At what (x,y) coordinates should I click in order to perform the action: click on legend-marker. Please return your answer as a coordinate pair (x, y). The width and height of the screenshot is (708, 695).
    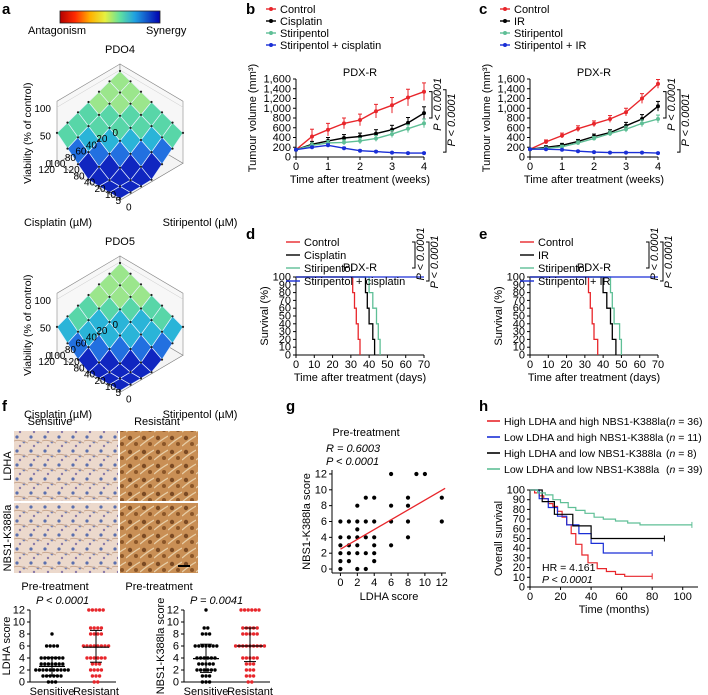
    Looking at the image, I should click on (271, 9).